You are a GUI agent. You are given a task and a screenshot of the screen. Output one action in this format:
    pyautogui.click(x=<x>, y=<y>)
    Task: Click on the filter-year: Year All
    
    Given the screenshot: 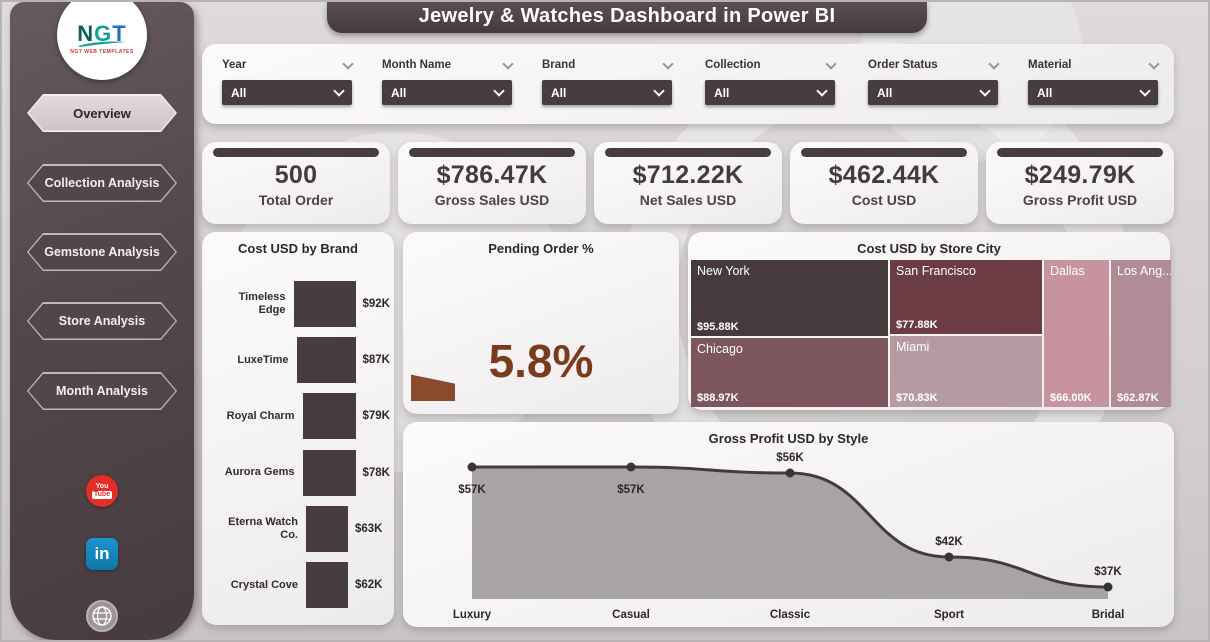 What is the action you would take?
    pyautogui.click(x=288, y=81)
    